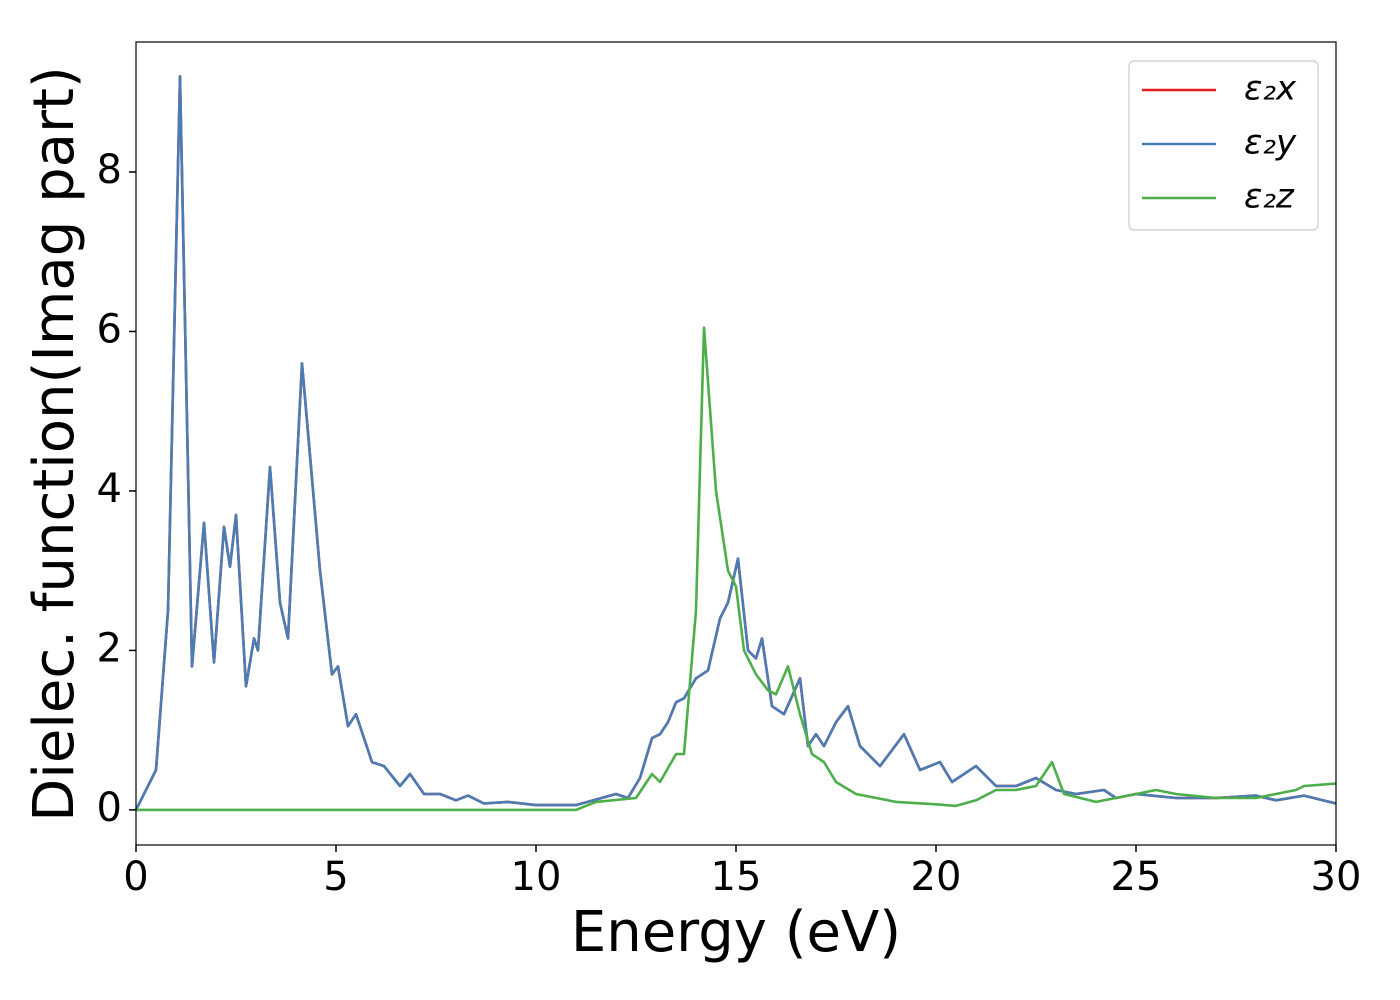 This screenshot has height=1000, width=1400. Describe the element at coordinates (1336, 877) in the screenshot. I see `x-tick-label: 30` at that location.